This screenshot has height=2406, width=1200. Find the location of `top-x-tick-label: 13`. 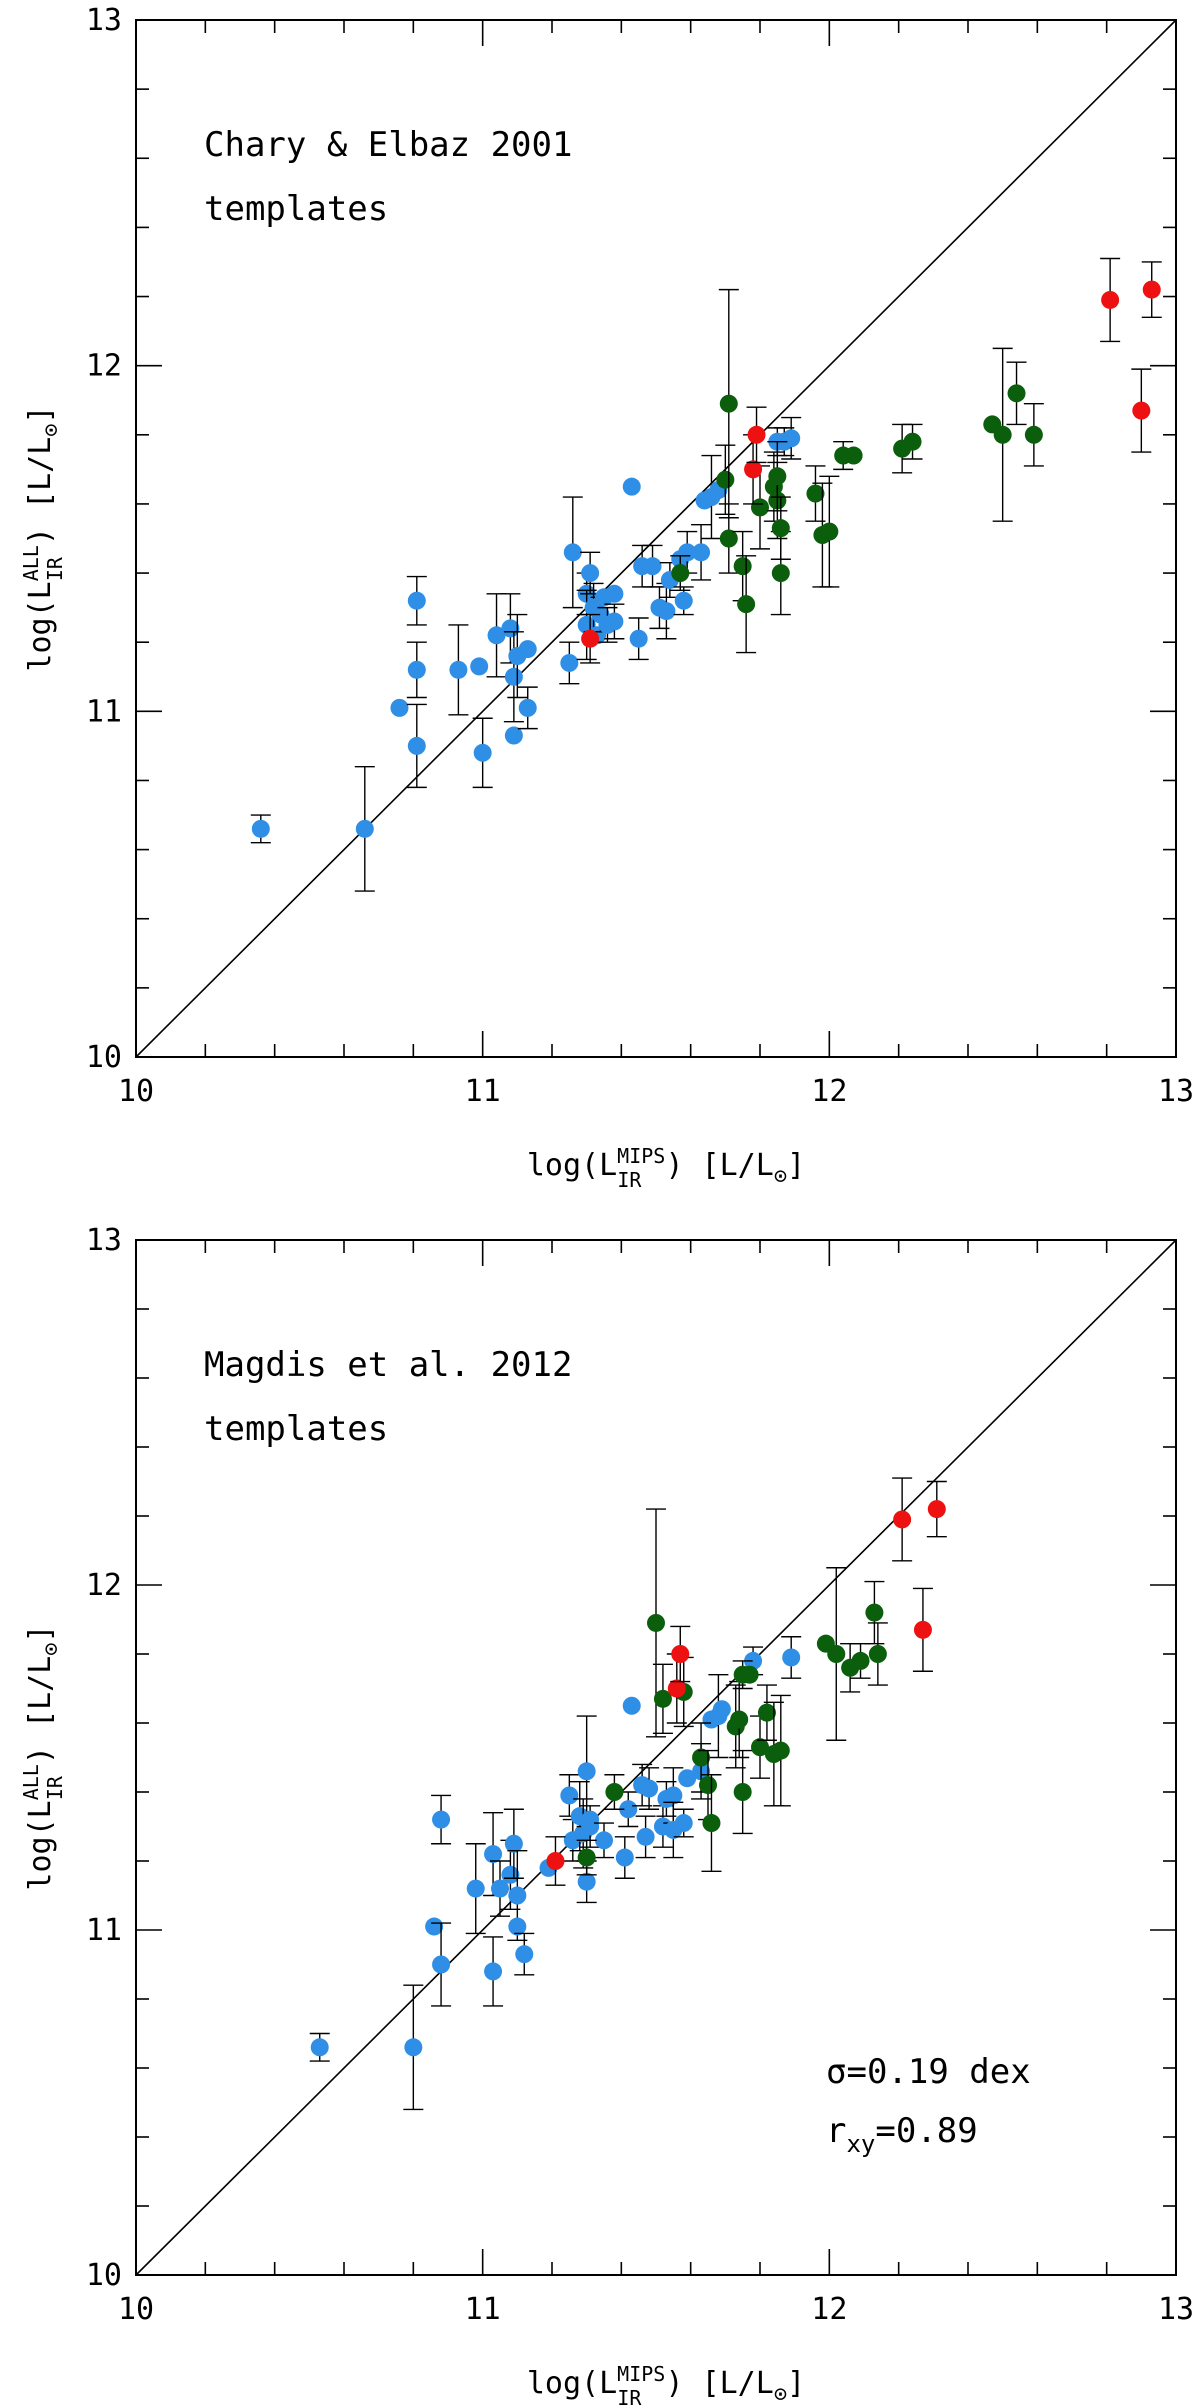

top-x-tick-label: 13 is located at coordinates (1176, 1091).